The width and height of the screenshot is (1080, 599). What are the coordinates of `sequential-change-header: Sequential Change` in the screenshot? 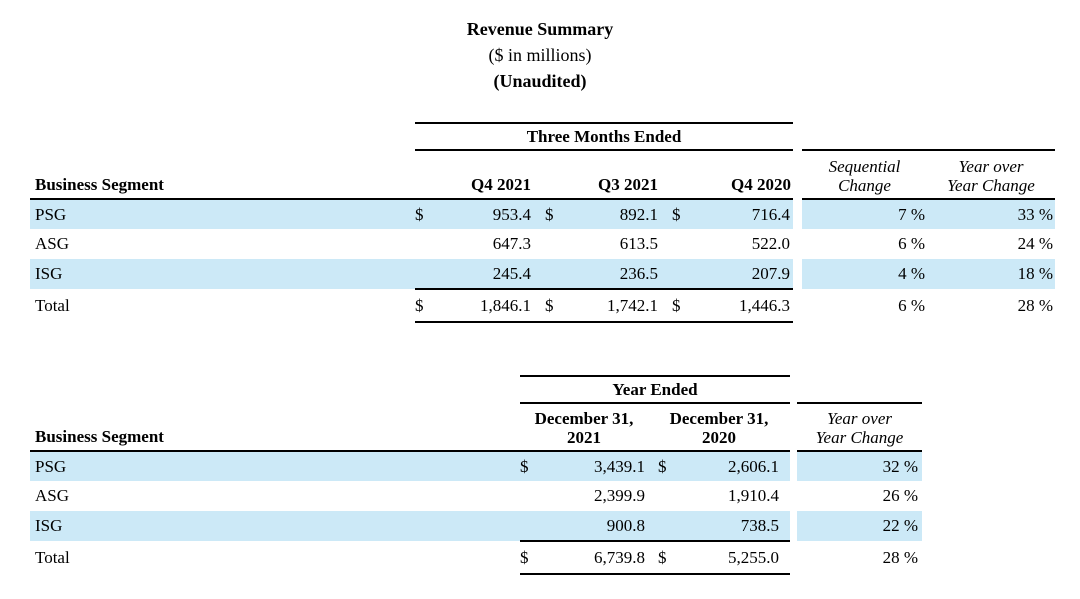 It's located at (865, 175).